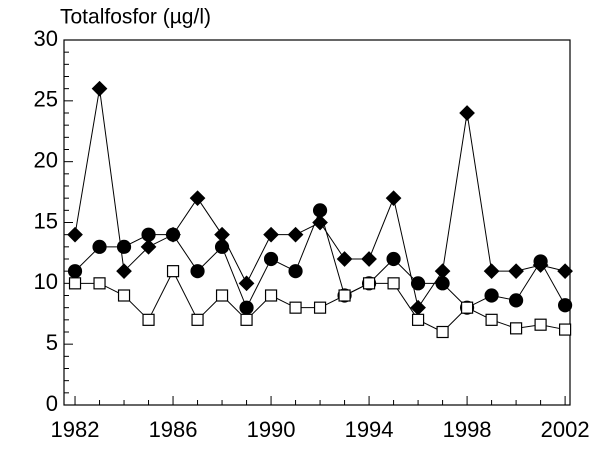 The height and width of the screenshot is (451, 605). What do you see at coordinates (467, 429) in the screenshot?
I see `x-tick-label: 1998` at bounding box center [467, 429].